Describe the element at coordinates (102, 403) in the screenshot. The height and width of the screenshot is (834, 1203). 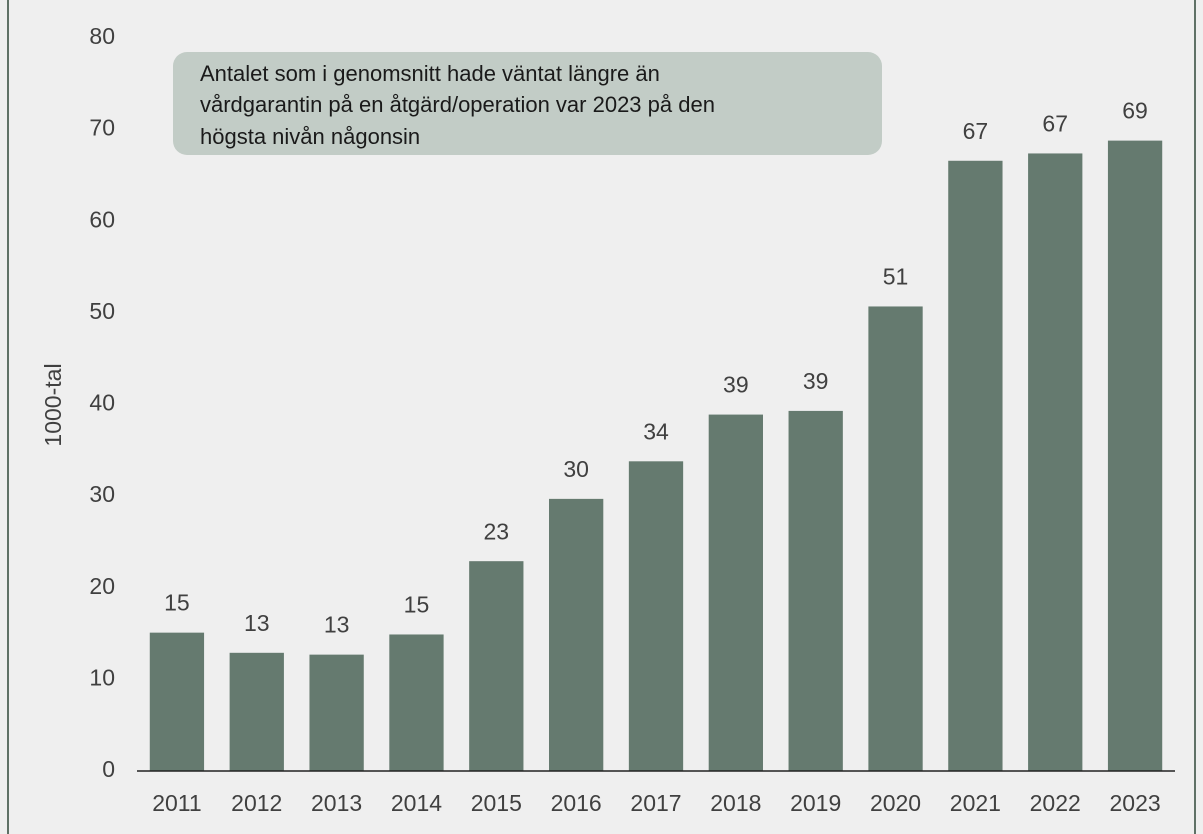
I see `y-tick-label: 40` at that location.